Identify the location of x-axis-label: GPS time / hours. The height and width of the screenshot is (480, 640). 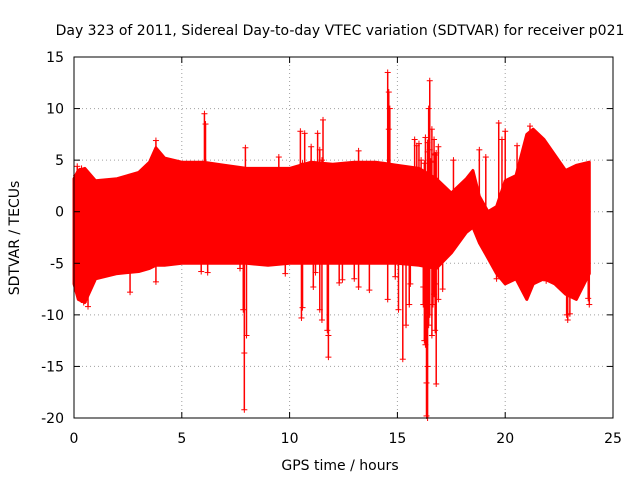
(339, 466).